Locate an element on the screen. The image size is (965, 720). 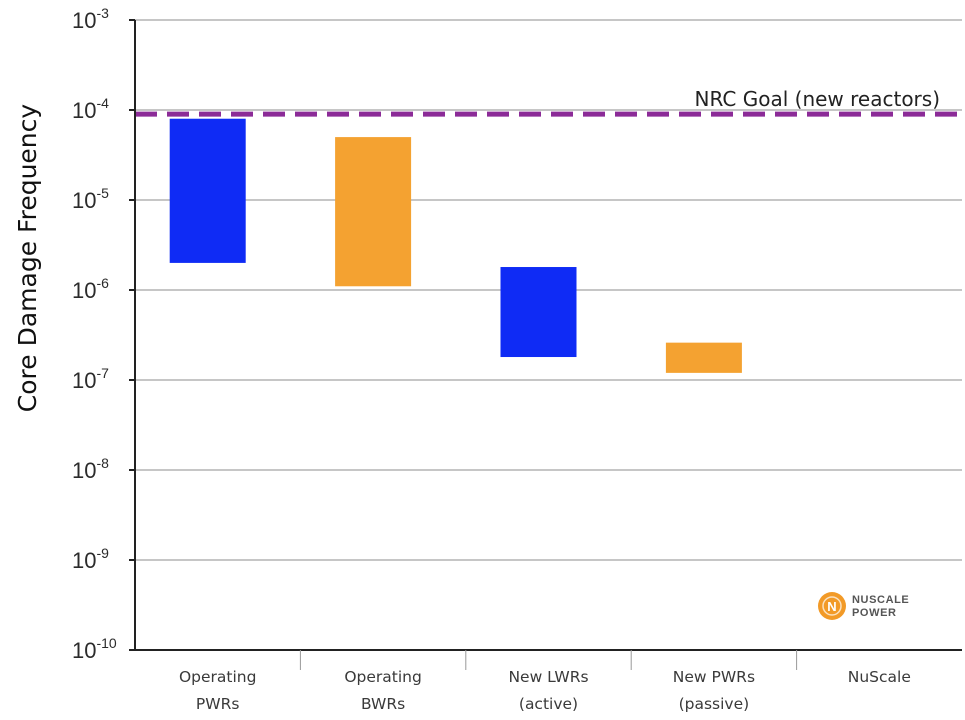
y-tick-exponent: -5 is located at coordinates (102, 193).